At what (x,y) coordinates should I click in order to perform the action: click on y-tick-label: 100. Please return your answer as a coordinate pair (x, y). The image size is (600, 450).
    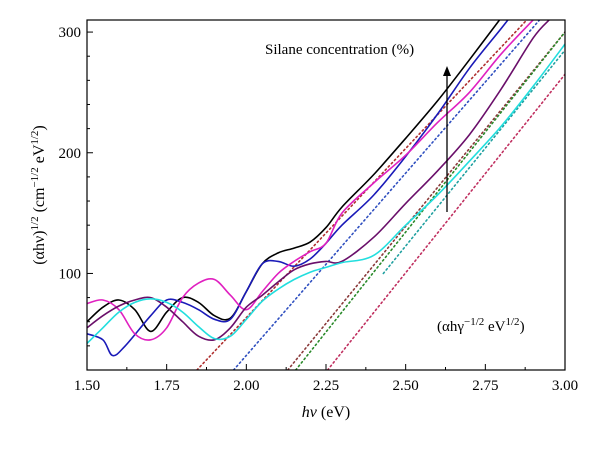
    Looking at the image, I should click on (70, 274).